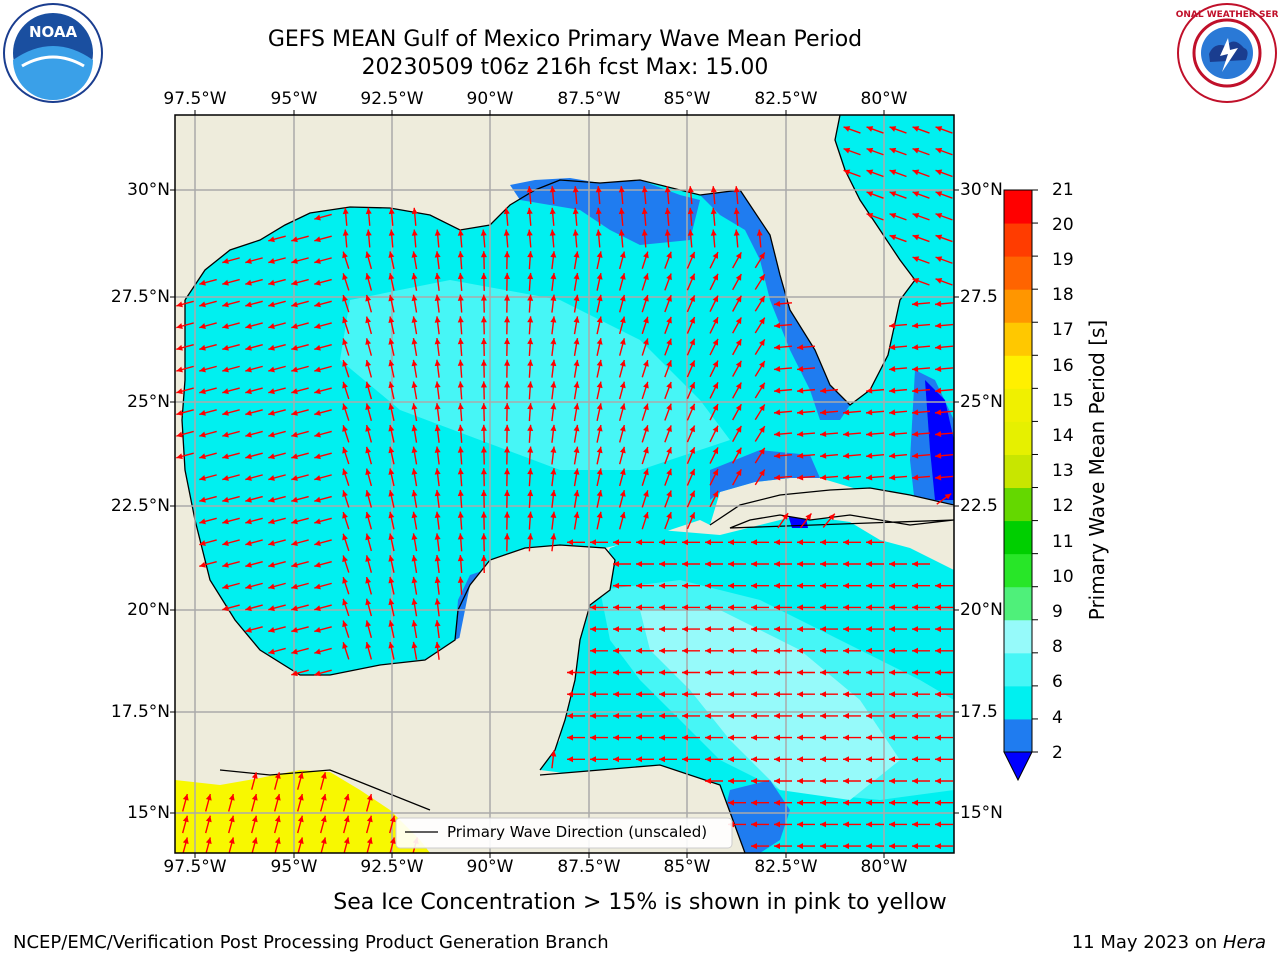 The width and height of the screenshot is (1280, 960). I want to click on lon-label-bottom-0: 97.5°W, so click(195, 867).